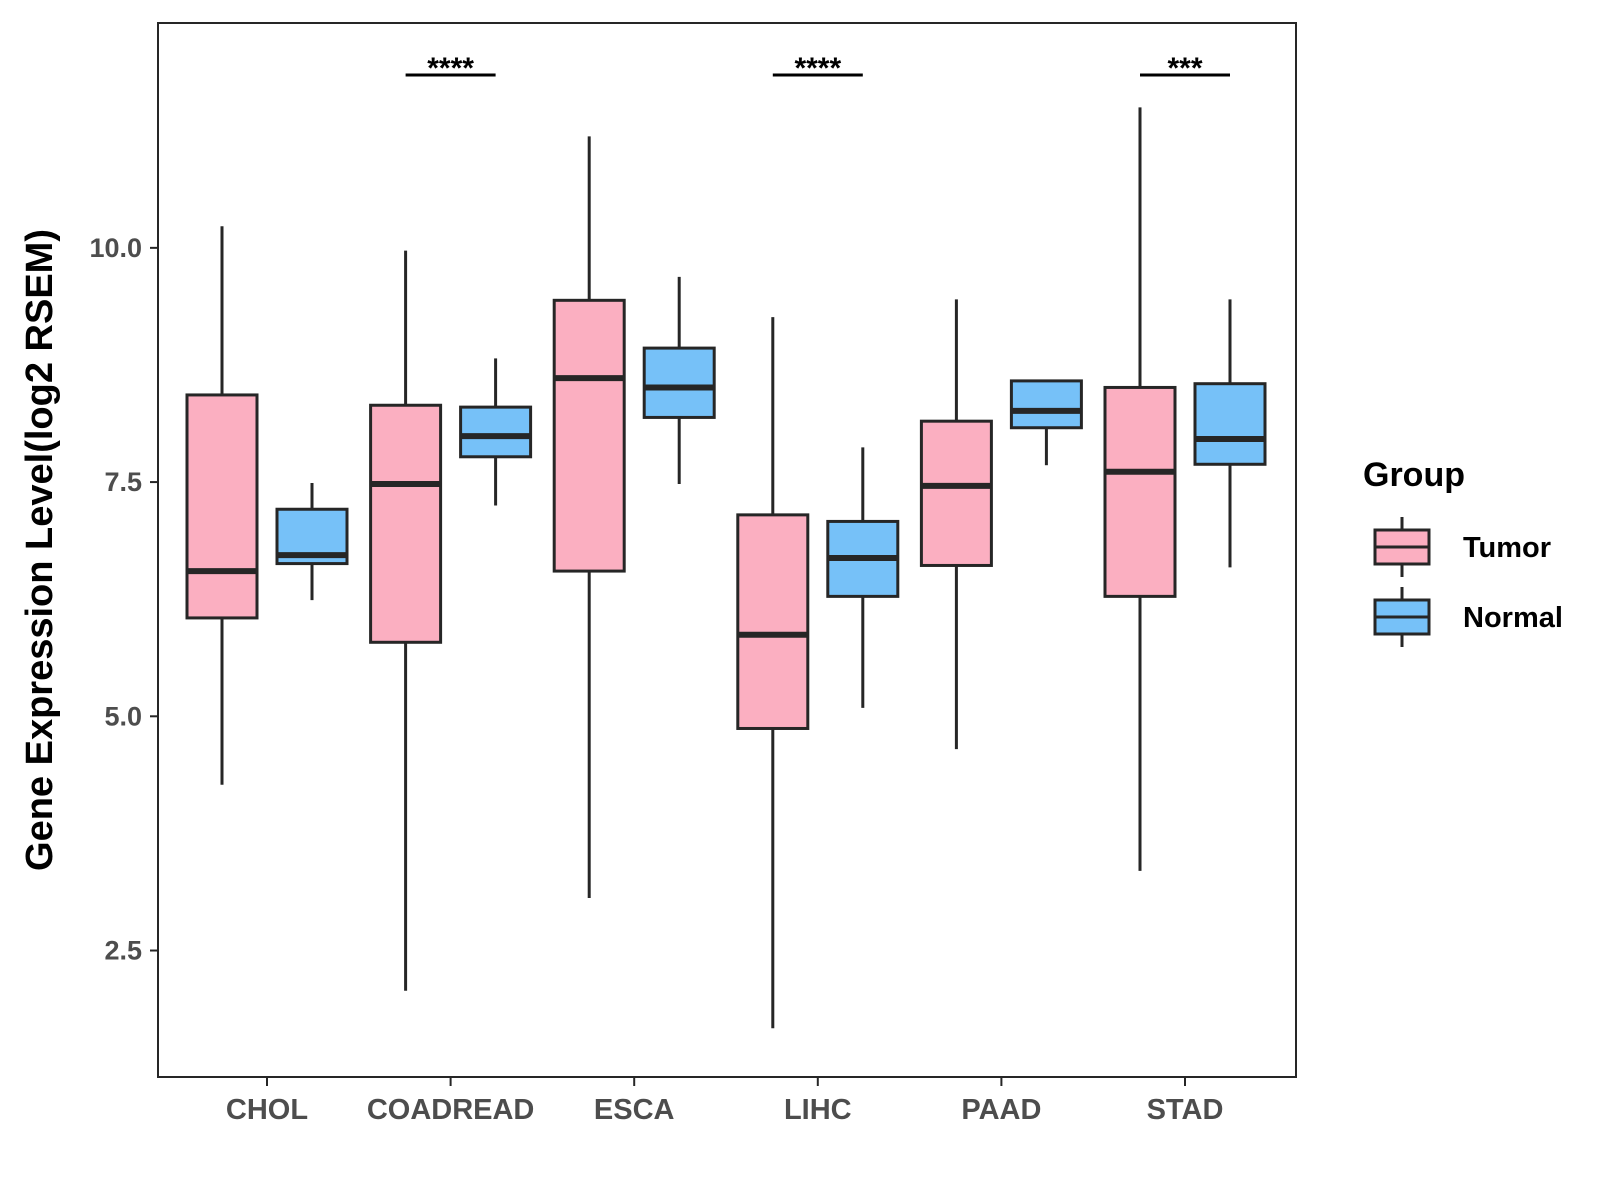 This screenshot has width=1600, height=1200. What do you see at coordinates (1468, 582) in the screenshot?
I see `legend-items: Tumor Normal` at bounding box center [1468, 582].